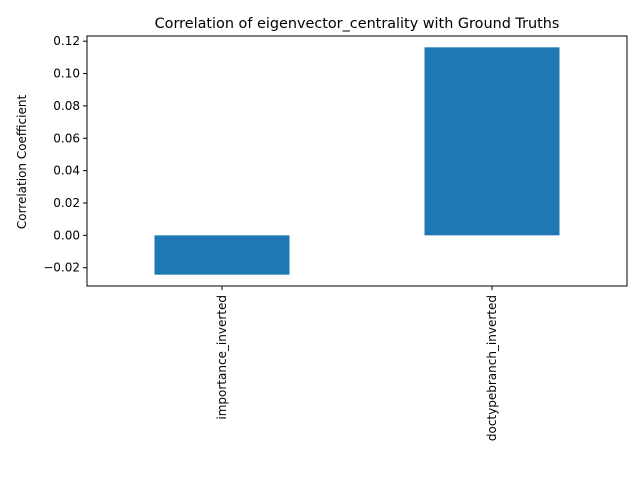  What do you see at coordinates (66, 171) in the screenshot?
I see `y-tick-label: 0.04` at bounding box center [66, 171].